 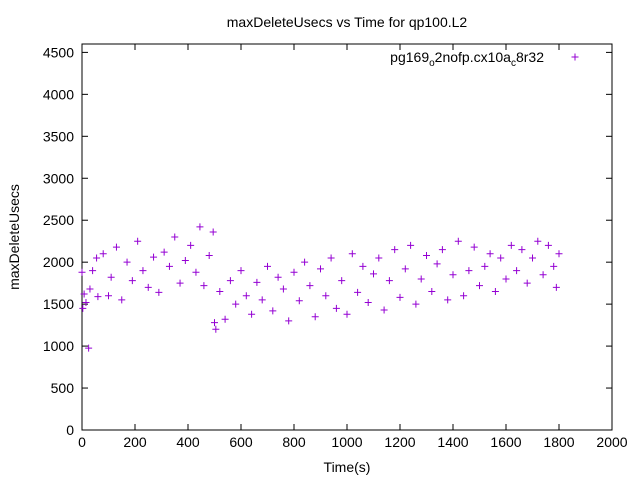 What do you see at coordinates (58, 178) in the screenshot?
I see `y-tick-label: 3000` at bounding box center [58, 178].